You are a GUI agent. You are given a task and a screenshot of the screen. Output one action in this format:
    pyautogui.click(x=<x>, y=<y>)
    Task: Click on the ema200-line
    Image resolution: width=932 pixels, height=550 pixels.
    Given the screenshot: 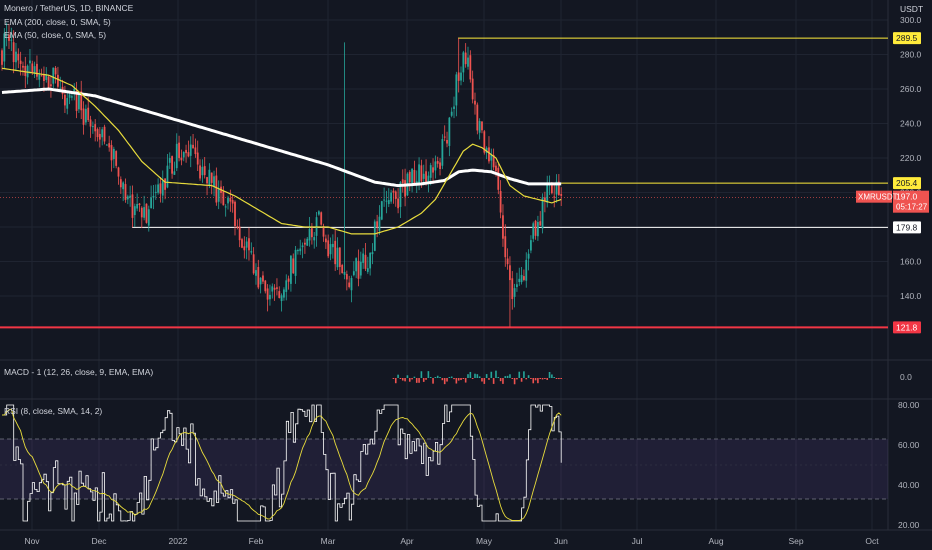 What is the action you would take?
    pyautogui.click(x=281, y=137)
    